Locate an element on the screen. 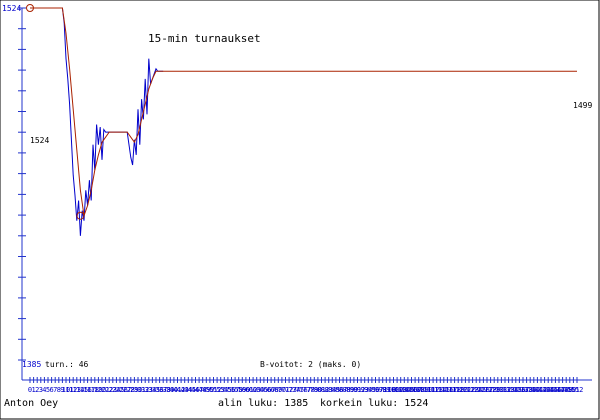  x-tick-label: 26 is located at coordinates (123, 390).